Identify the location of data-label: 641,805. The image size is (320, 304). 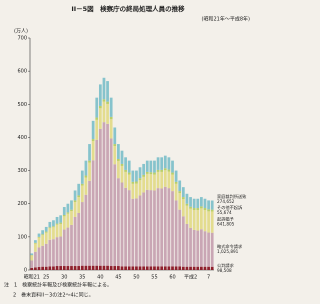
(226, 224).